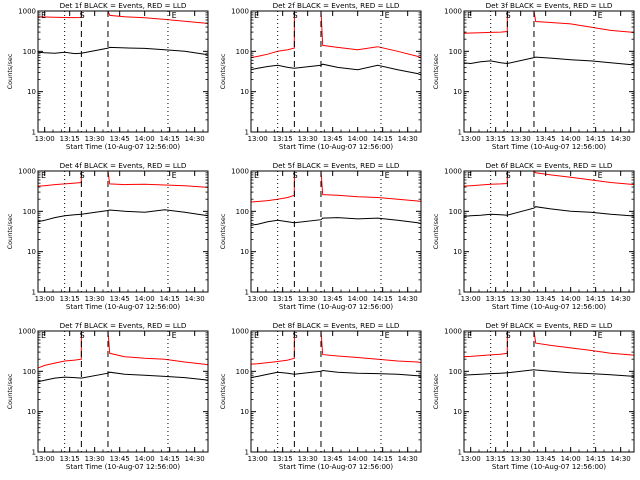  I want to click on chart-title: Det 8f BLACK = Events, RED = LLD, so click(336, 325).